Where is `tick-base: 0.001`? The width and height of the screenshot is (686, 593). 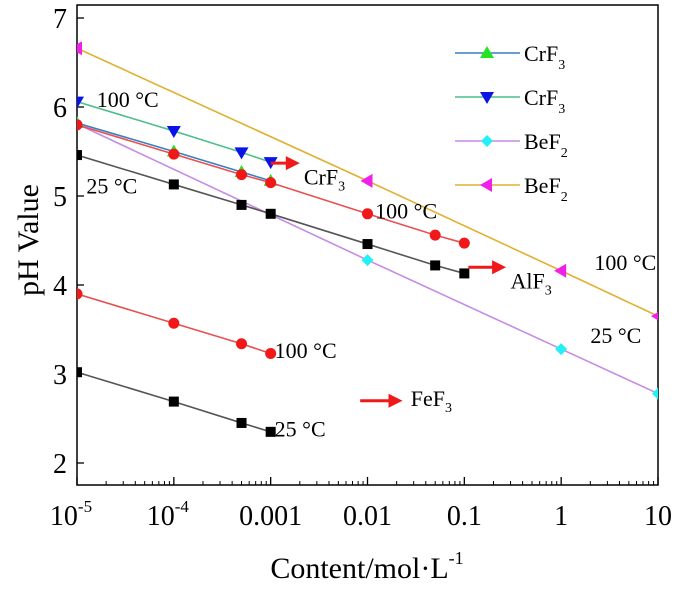
tick-base: 0.001 is located at coordinates (270, 516).